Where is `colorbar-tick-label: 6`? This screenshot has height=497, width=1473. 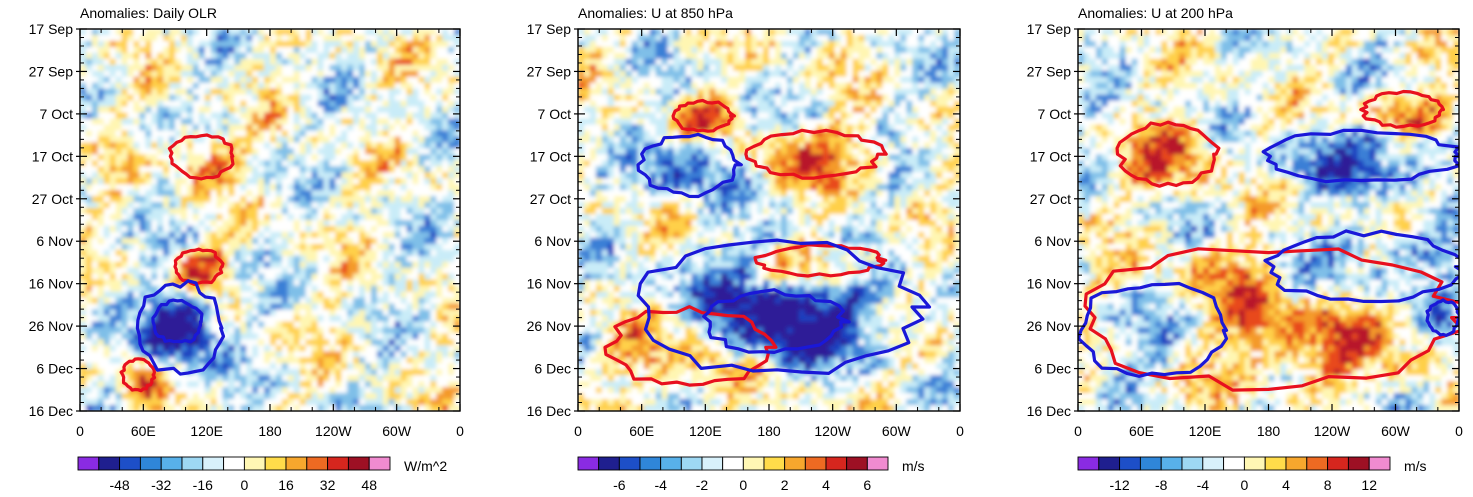 colorbar-tick-label: 6 is located at coordinates (867, 485).